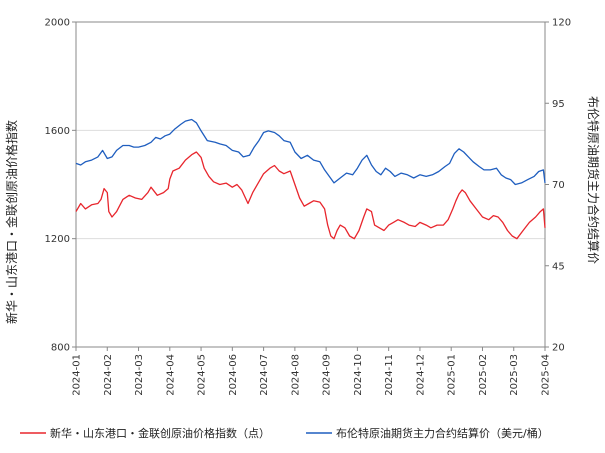 This screenshot has height=453, width=605. Describe the element at coordinates (139, 375) in the screenshot. I see `x-tick-label: 2024-03` at that location.